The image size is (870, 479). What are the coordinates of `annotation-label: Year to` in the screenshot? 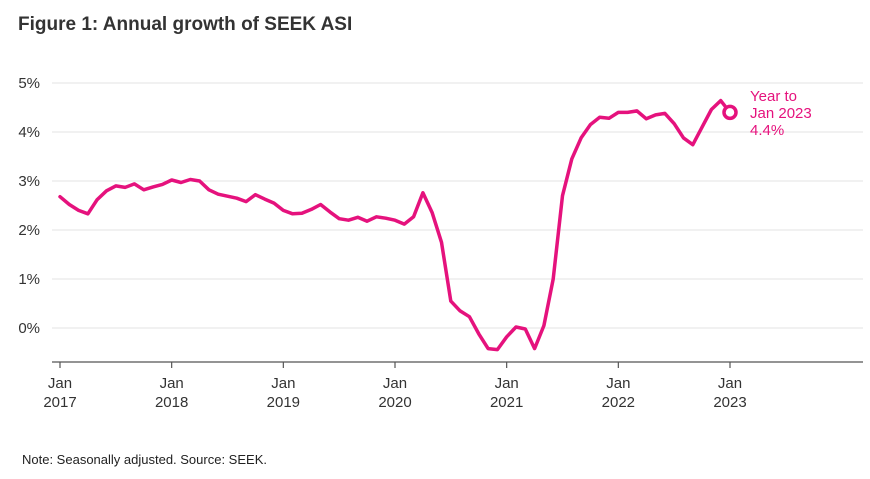 It's located at (773, 96).